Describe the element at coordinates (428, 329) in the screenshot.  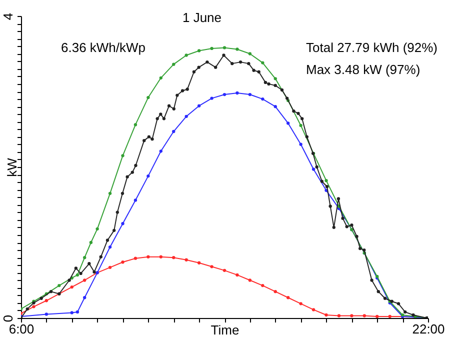
I see `x-tick-label: 22:00` at that location.